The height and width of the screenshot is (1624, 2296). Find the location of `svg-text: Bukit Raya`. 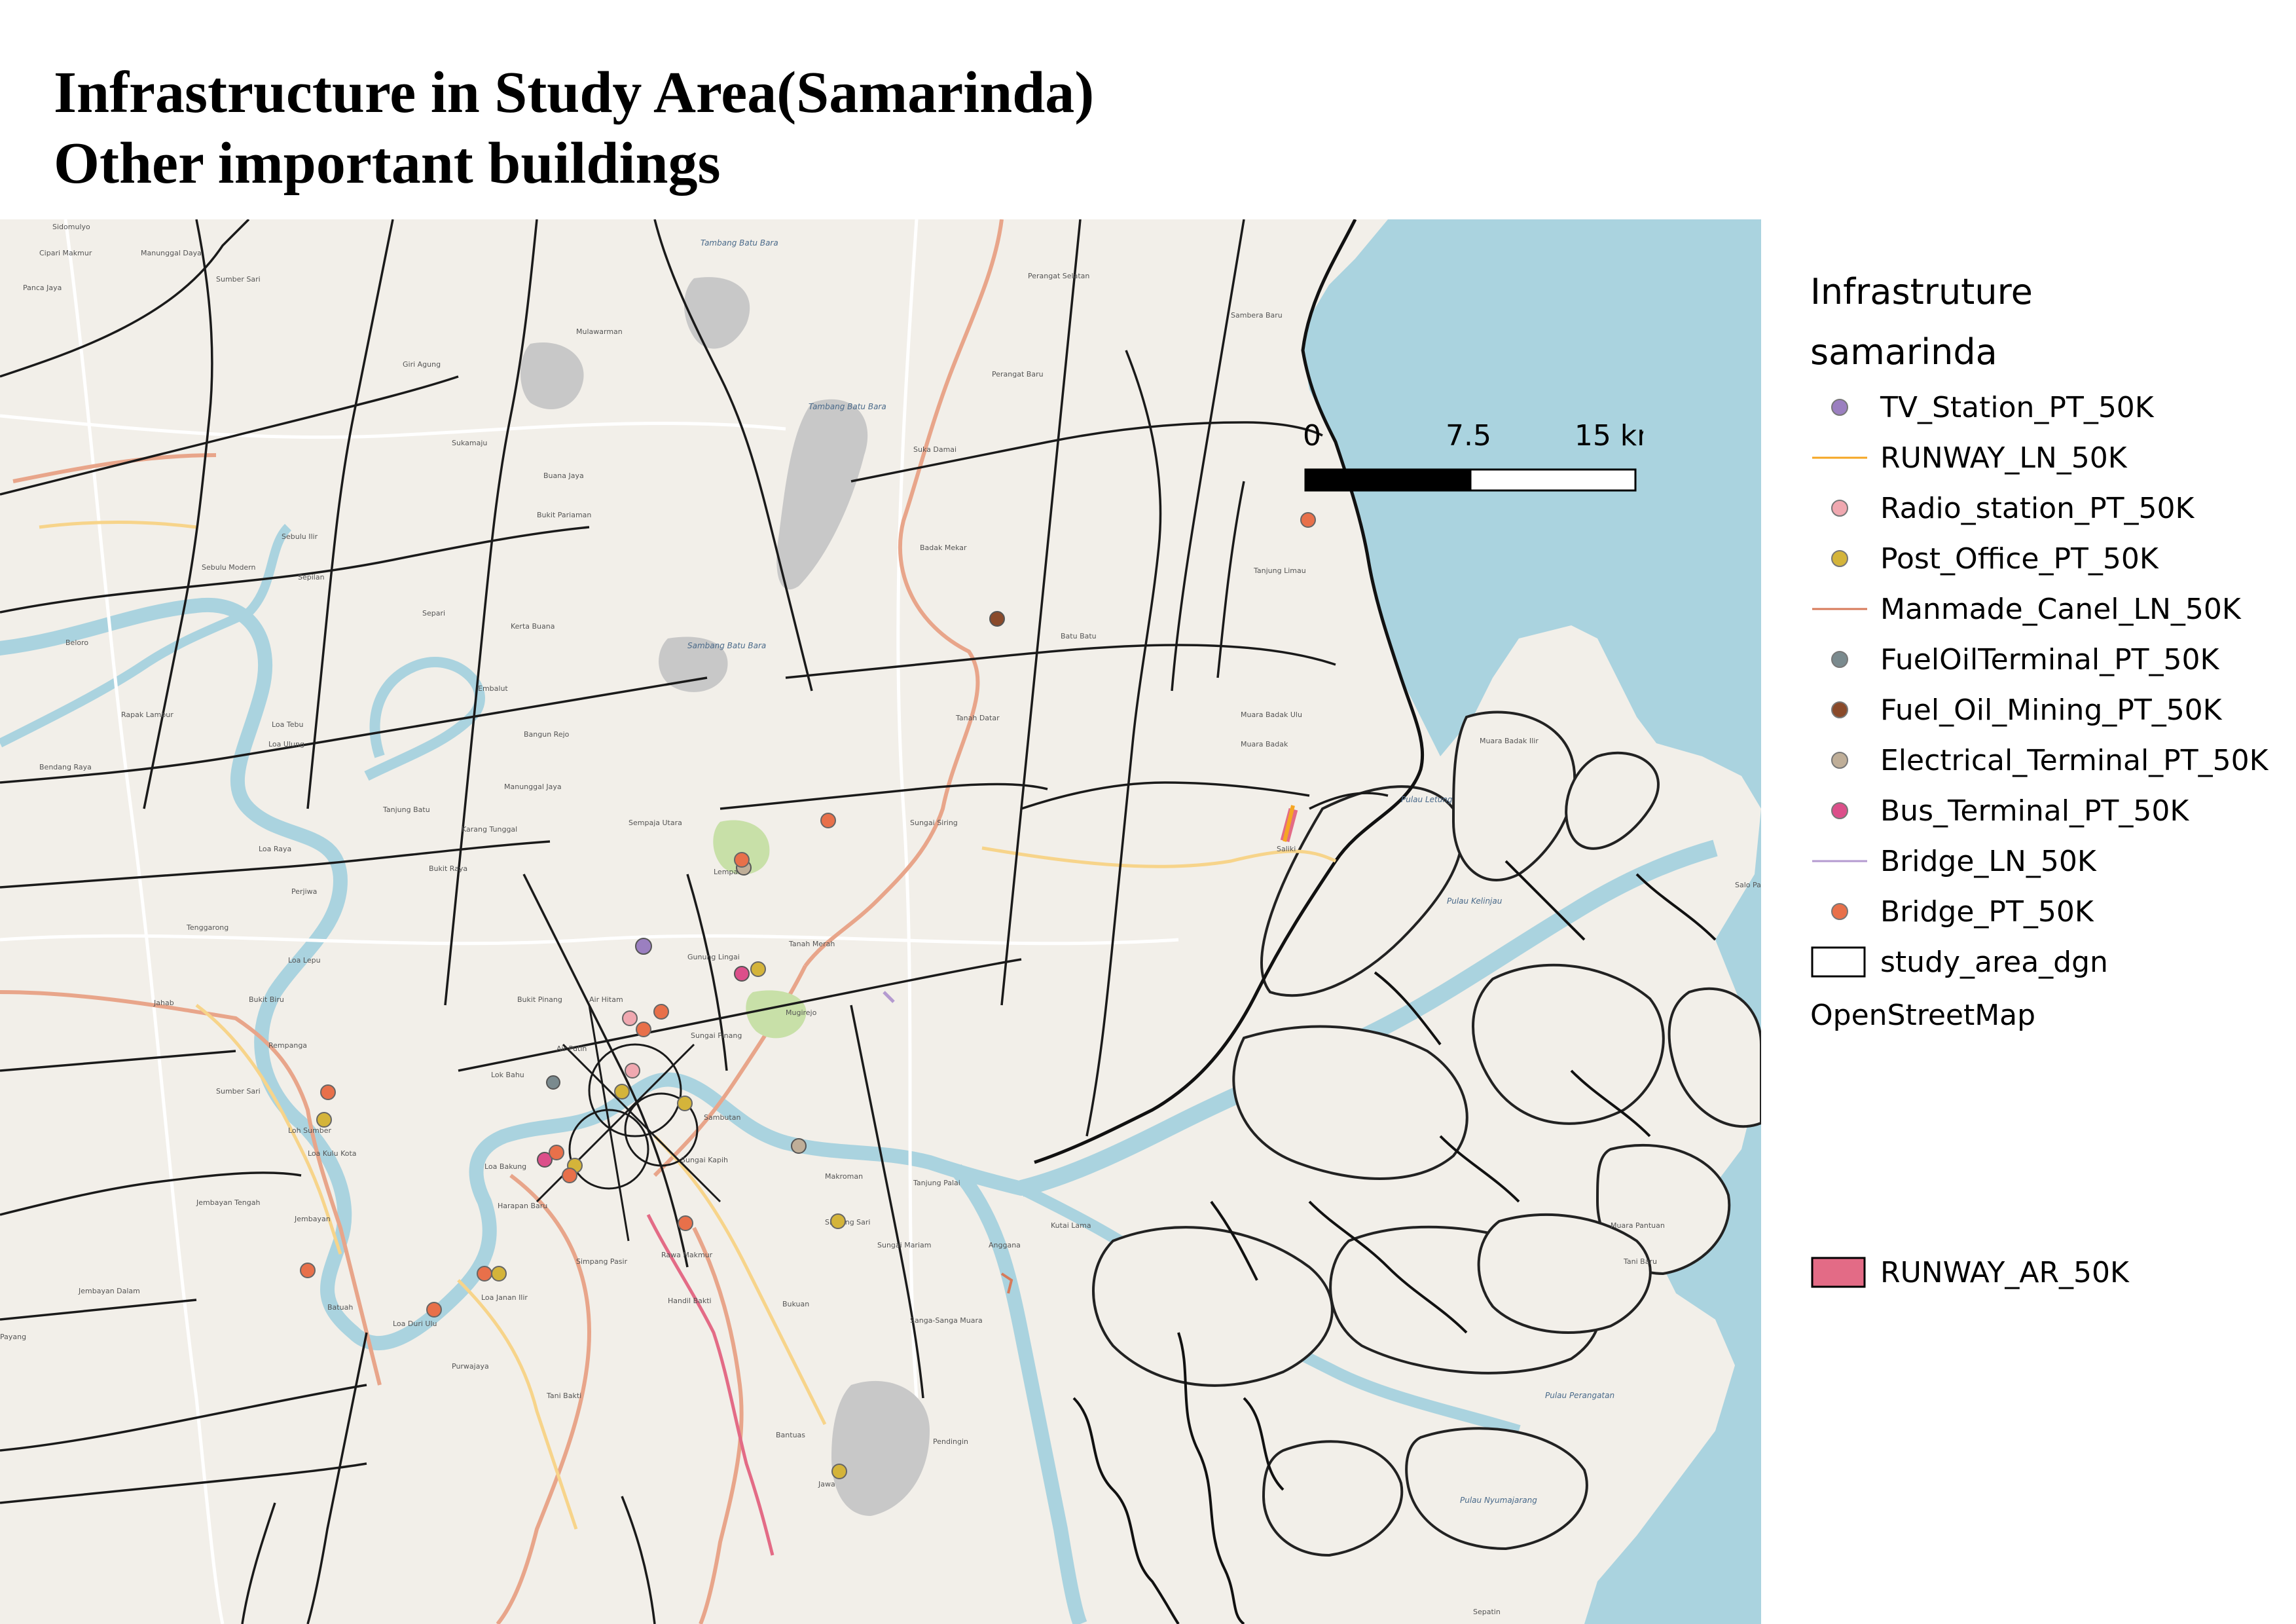

svg-text: Bukit Raya is located at coordinates (448, 868).